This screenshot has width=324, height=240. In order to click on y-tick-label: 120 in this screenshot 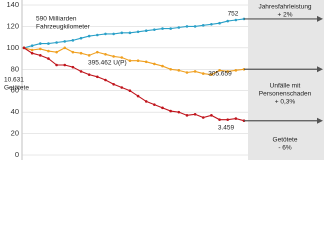, I will do `click(12, 25)`.